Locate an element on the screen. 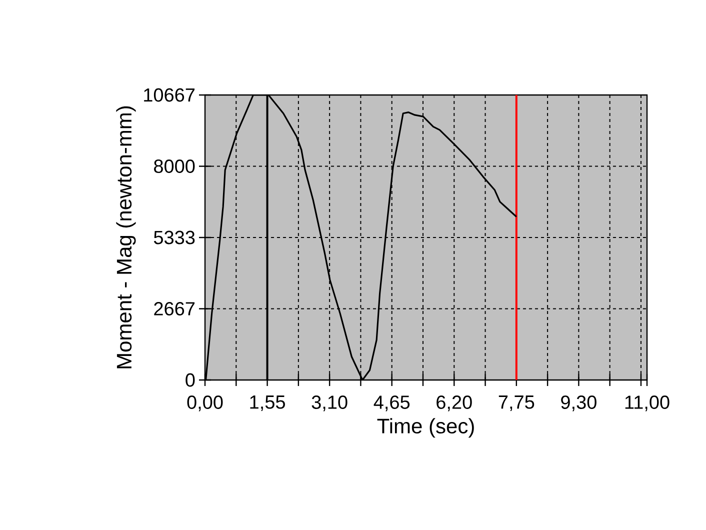 The width and height of the screenshot is (706, 530). y-tick-label: 2667 is located at coordinates (174, 309).